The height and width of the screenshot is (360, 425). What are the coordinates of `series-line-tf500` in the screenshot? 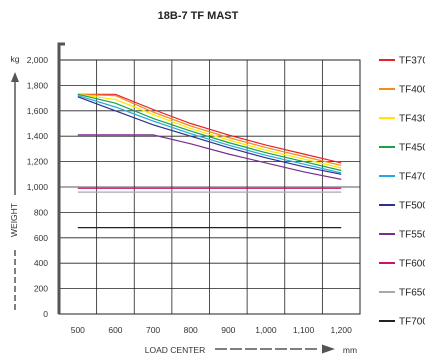 It's located at (209, 135).